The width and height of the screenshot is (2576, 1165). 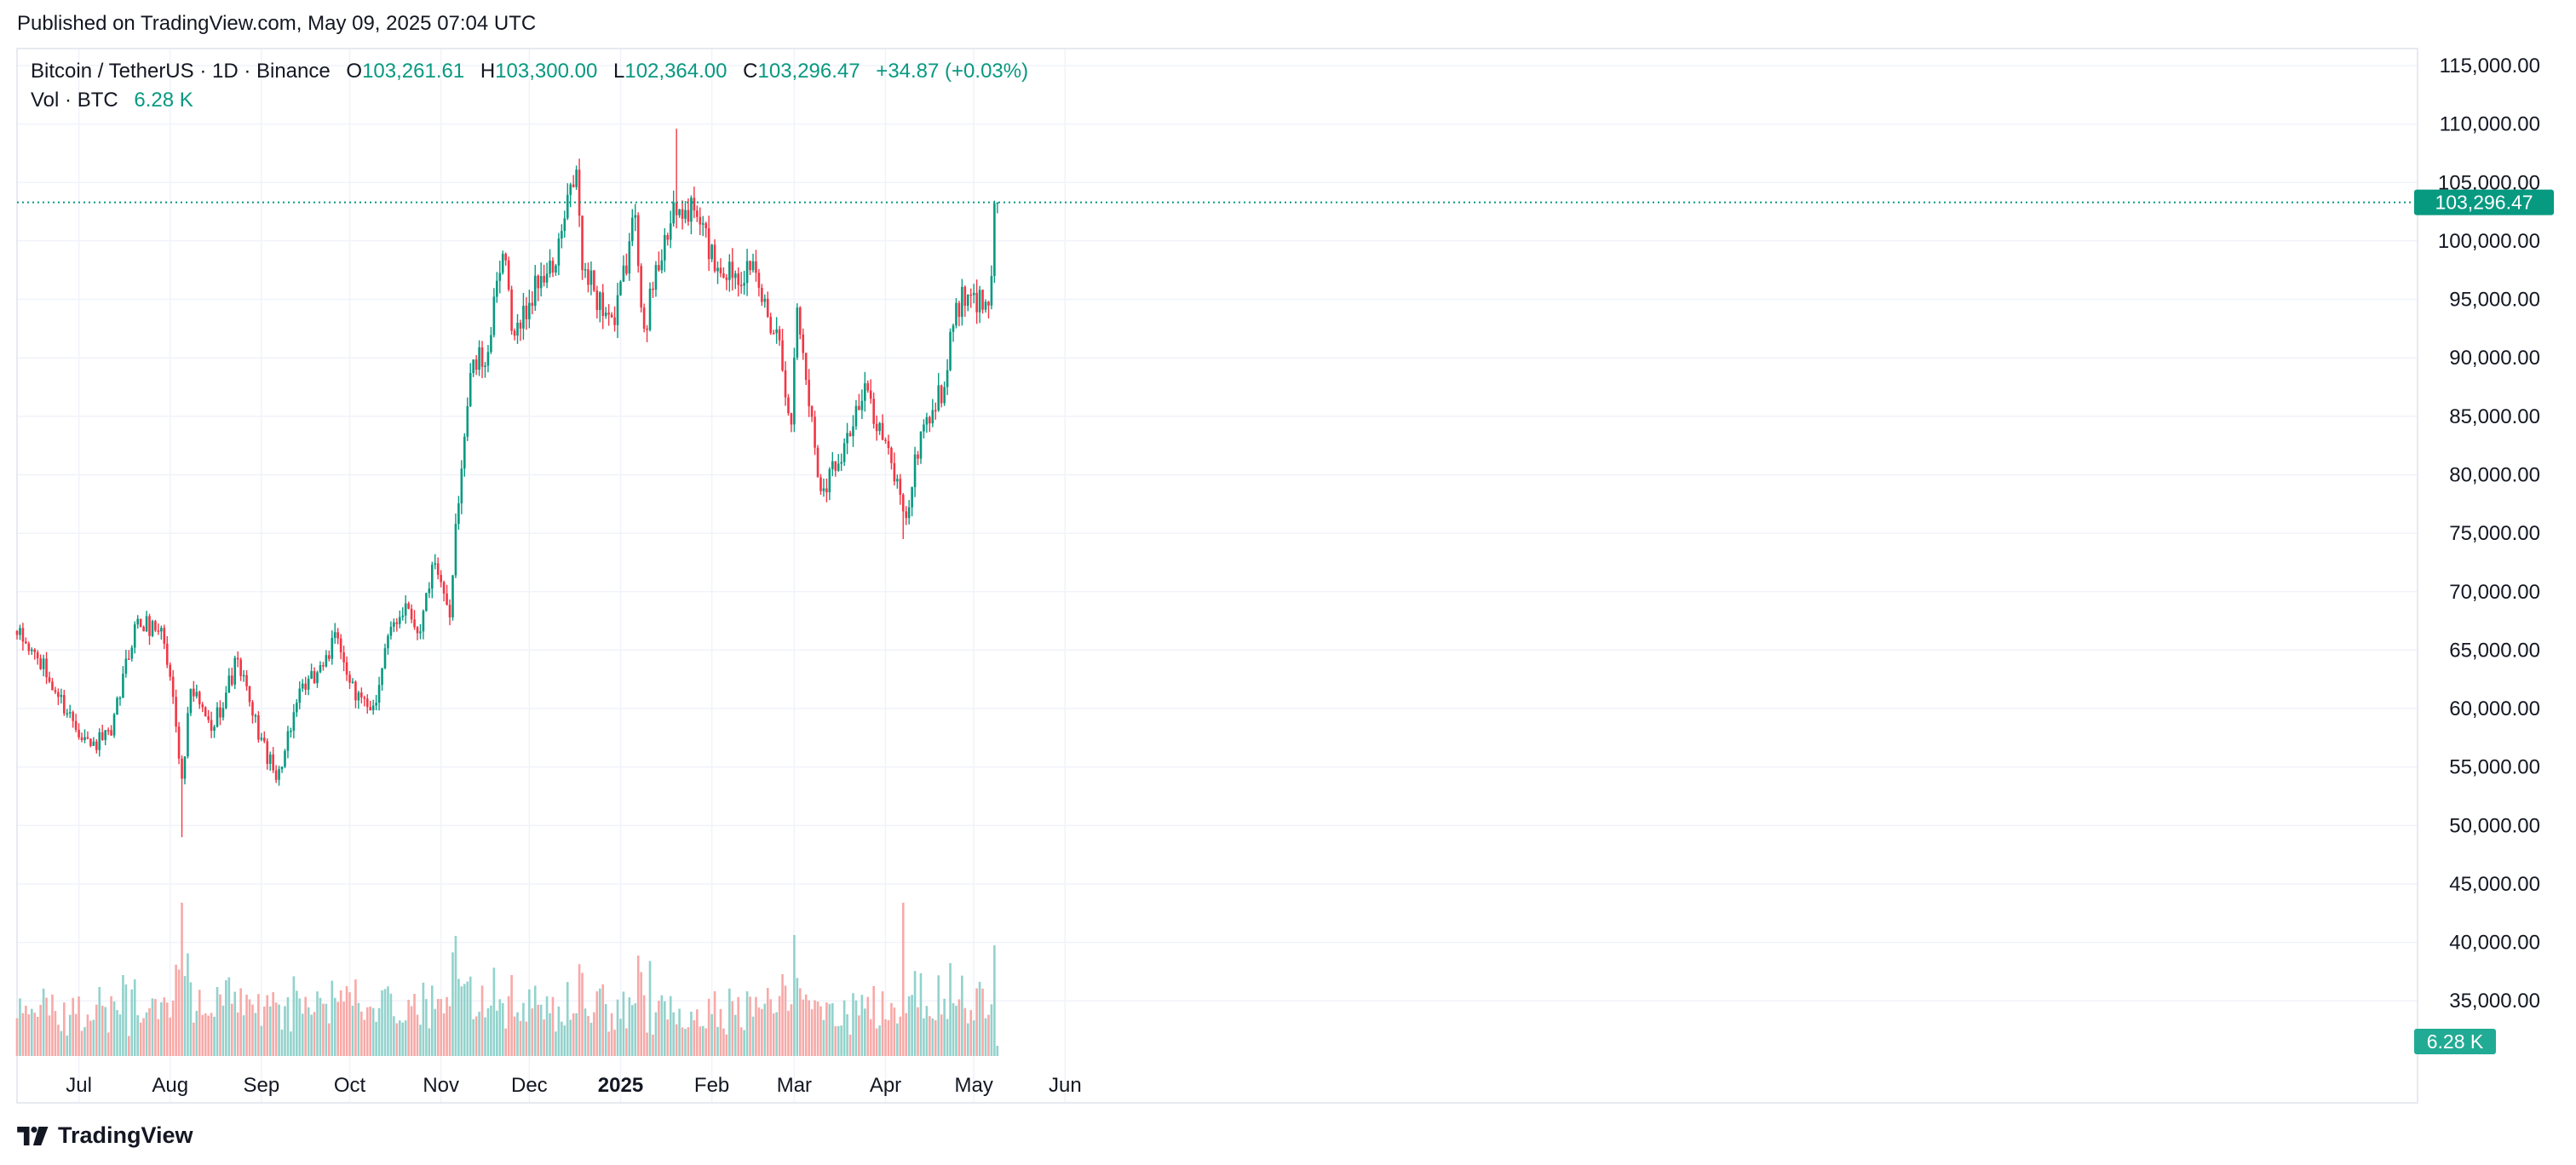 I want to click on volume-legend: Vol · BTC 6.28 K, so click(x=112, y=101).